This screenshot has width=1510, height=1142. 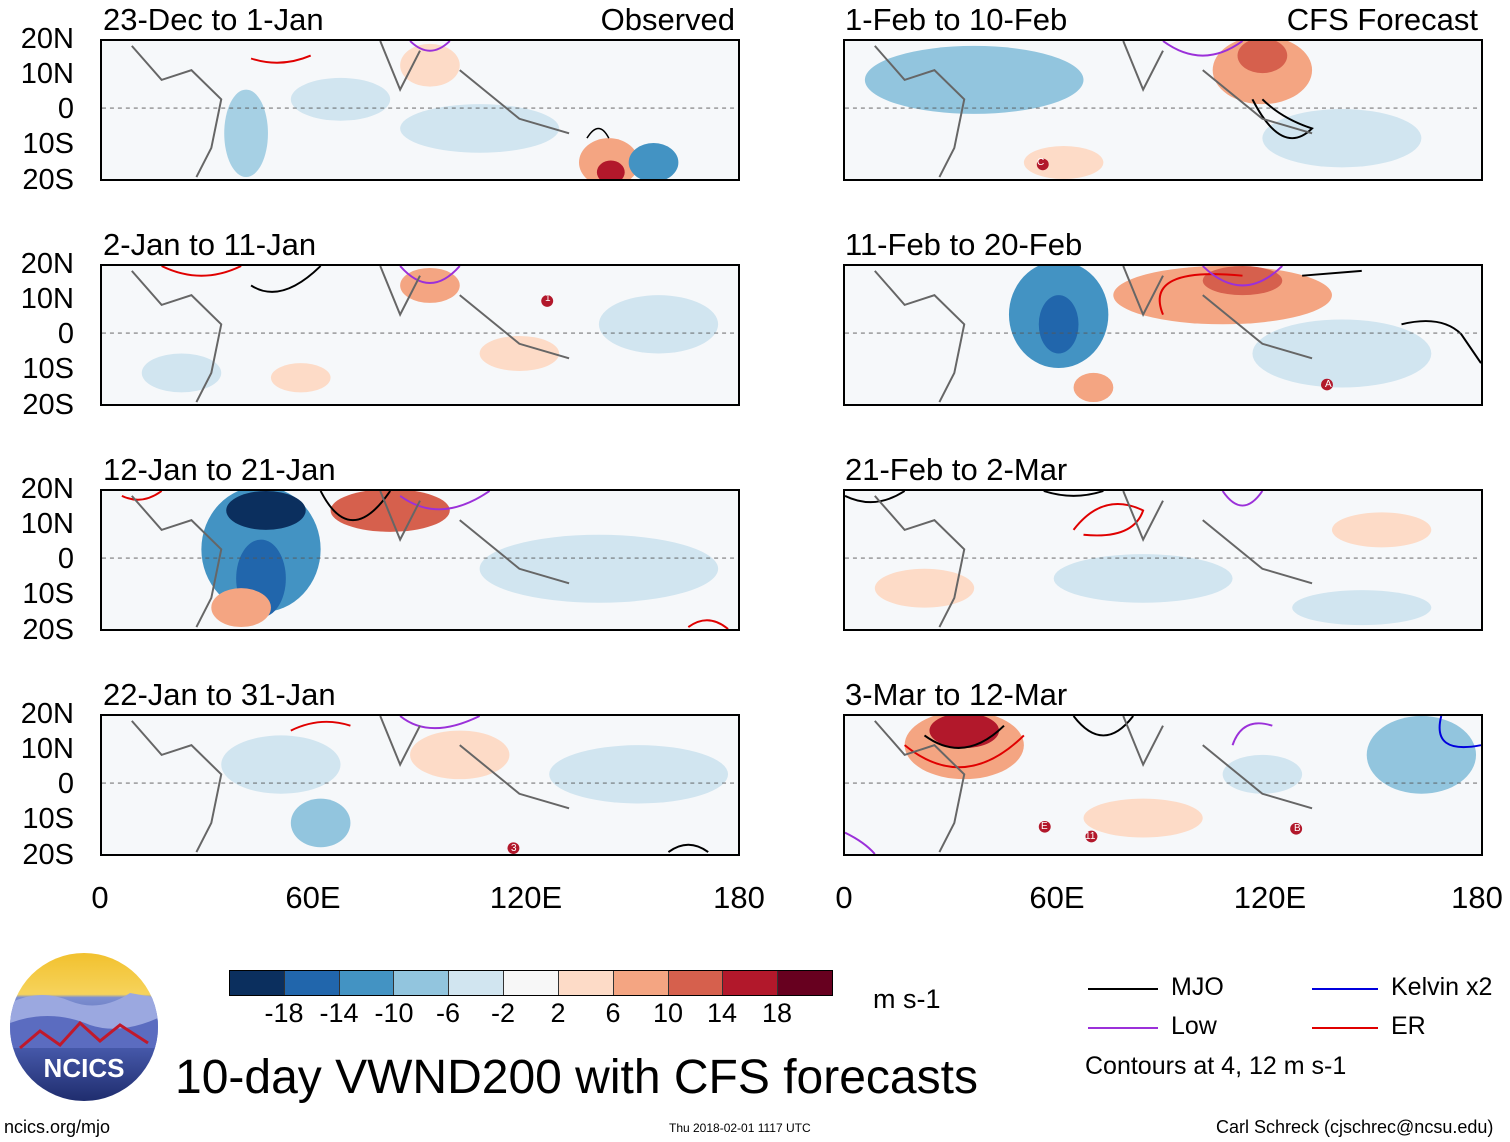 I want to click on observed-header: Observed, so click(x=667, y=19).